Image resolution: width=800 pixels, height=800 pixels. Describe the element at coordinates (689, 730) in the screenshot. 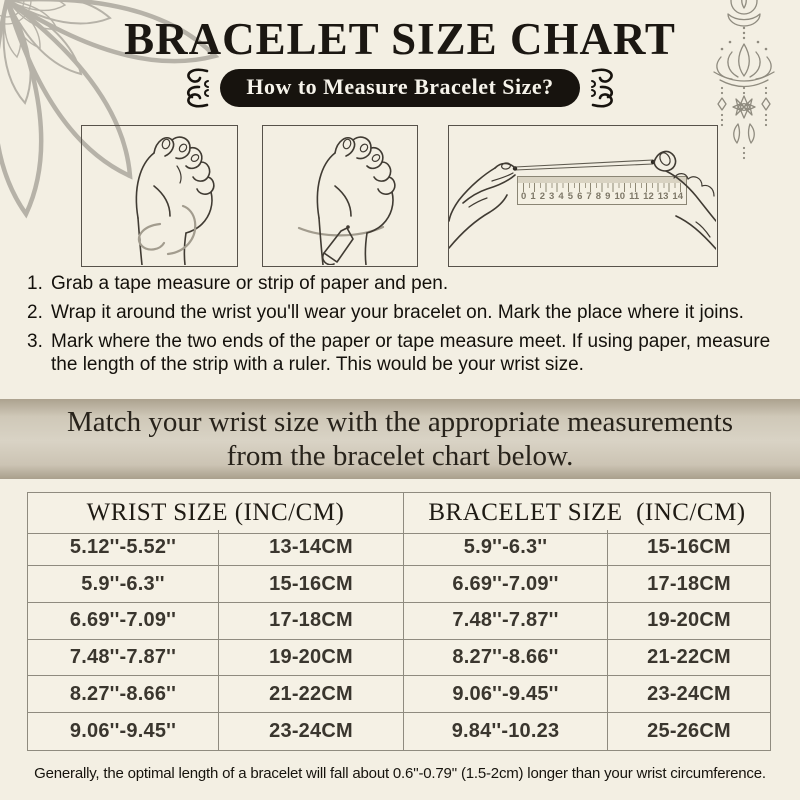

I see `table-cell: 25-26CM` at that location.